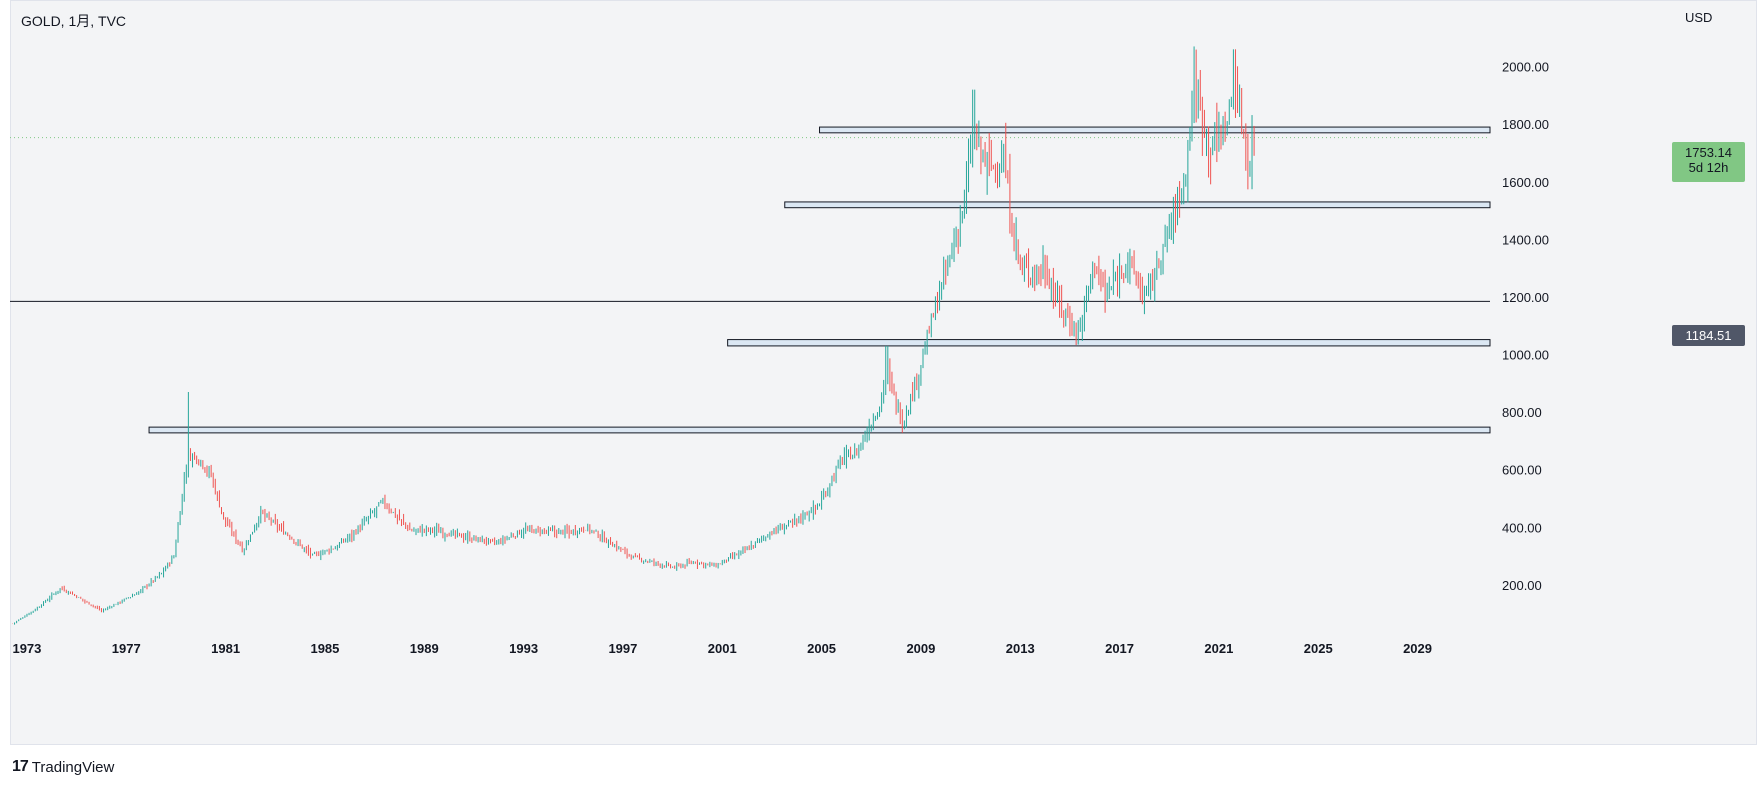 The height and width of the screenshot is (789, 1757). Describe the element at coordinates (1699, 17) in the screenshot. I see `currency-label: USD` at that location.